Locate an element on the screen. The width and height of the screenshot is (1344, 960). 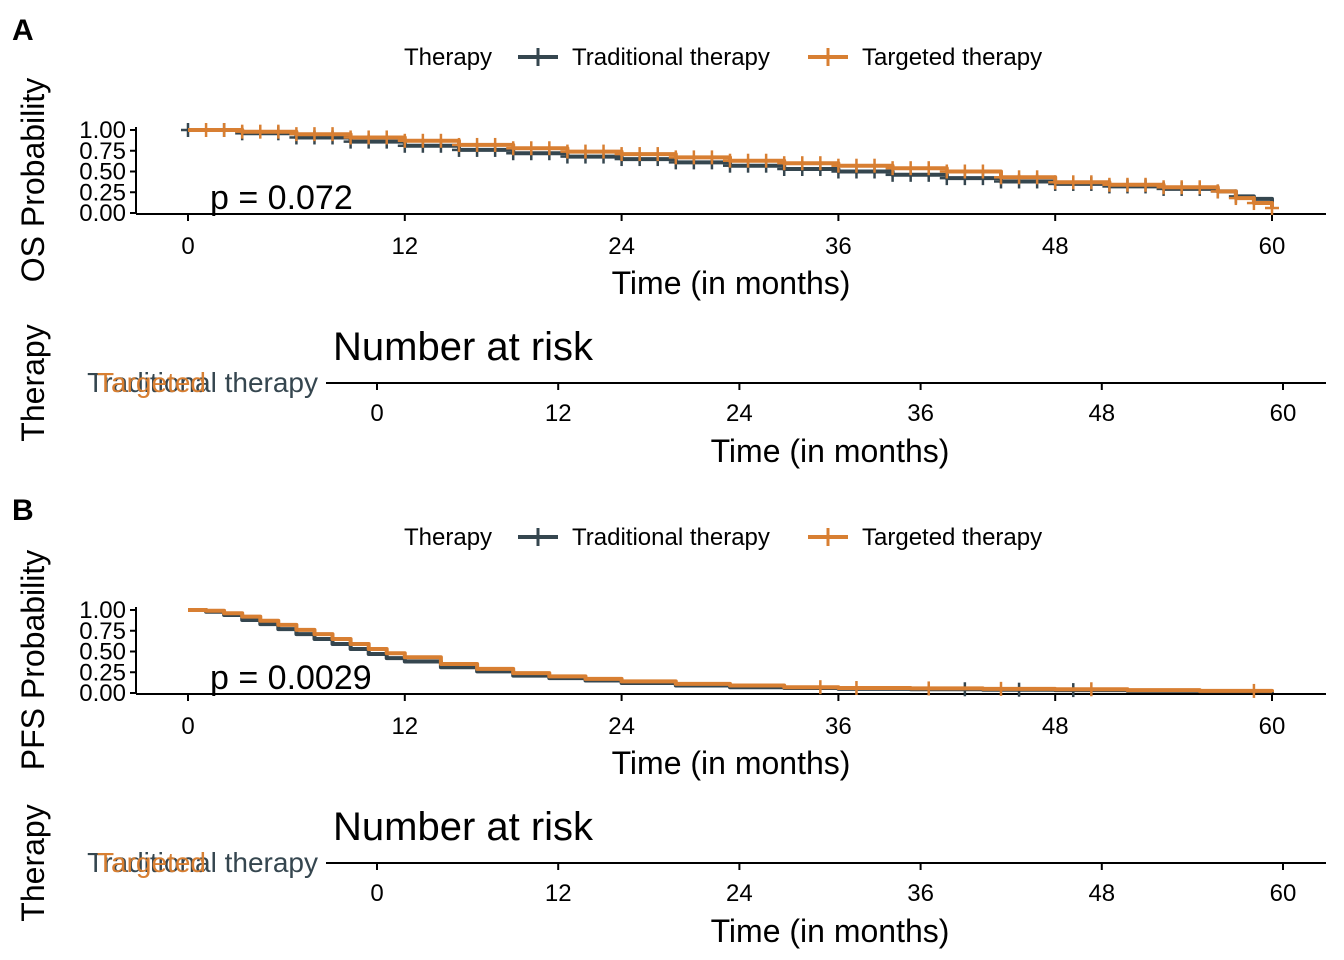
y-axis-title: OS Probability is located at coordinates (33, 180).